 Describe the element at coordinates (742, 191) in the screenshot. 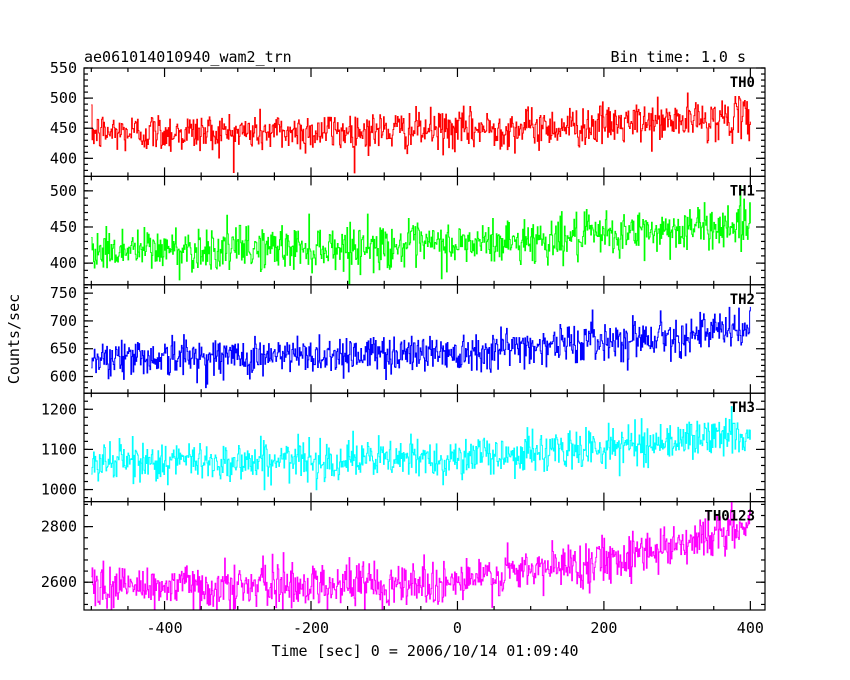

I see `series-label-th1: TH1` at that location.